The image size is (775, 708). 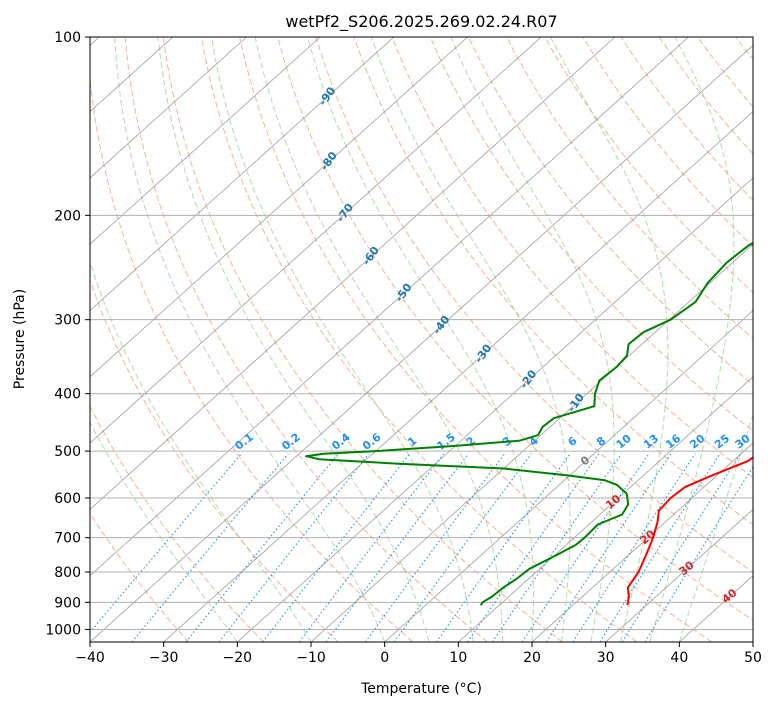 I want to click on temperature-profile, so click(x=689, y=531).